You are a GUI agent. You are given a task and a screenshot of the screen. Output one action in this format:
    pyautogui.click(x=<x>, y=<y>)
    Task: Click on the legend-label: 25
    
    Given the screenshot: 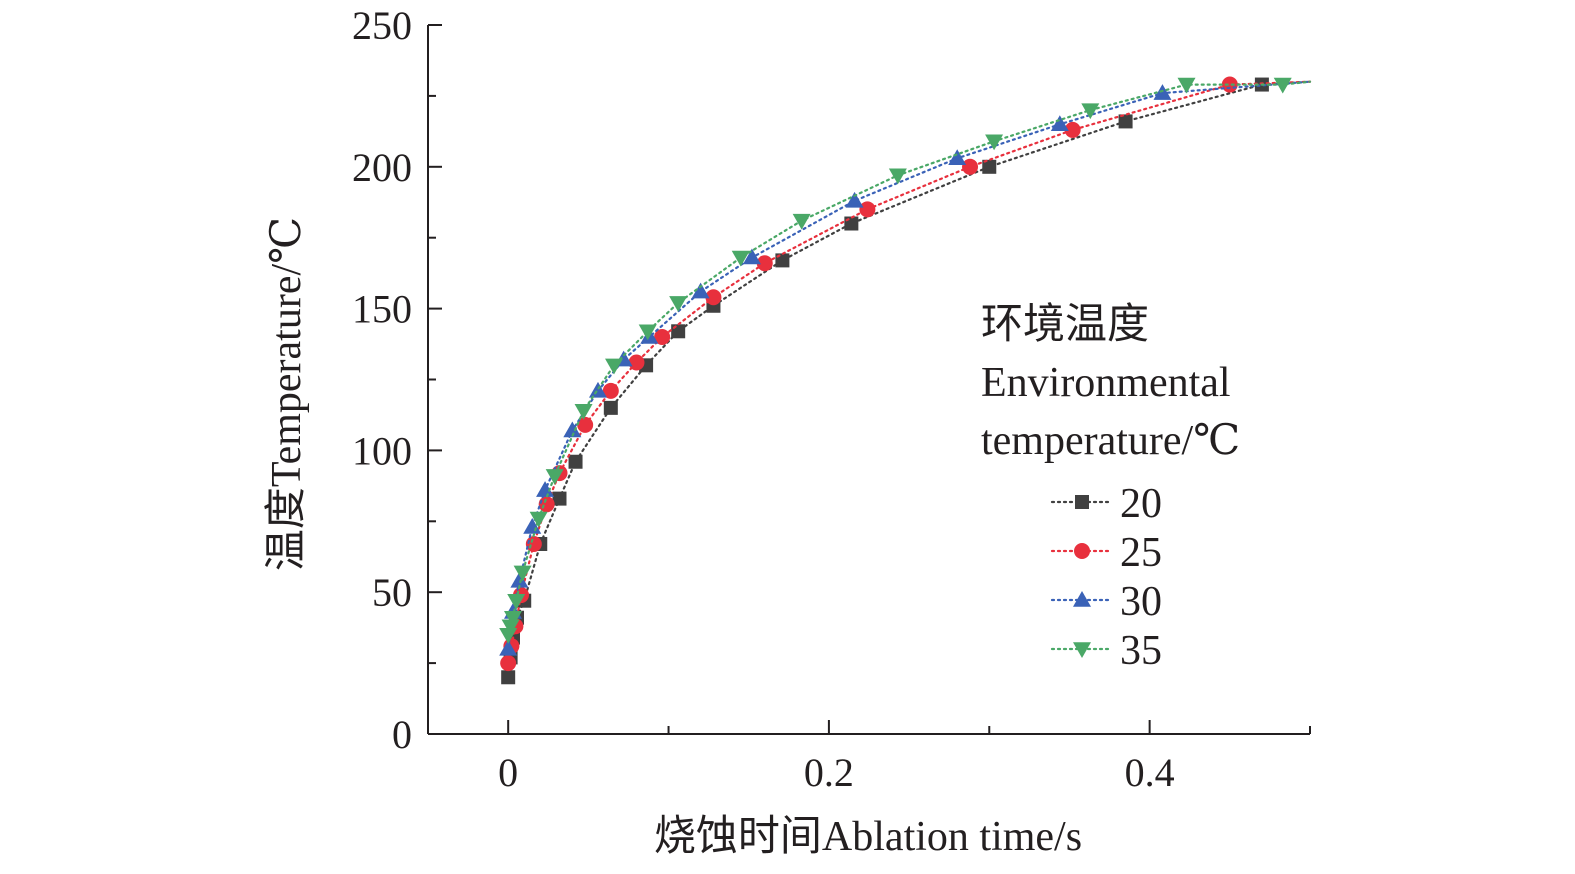 What is the action you would take?
    pyautogui.click(x=1141, y=553)
    